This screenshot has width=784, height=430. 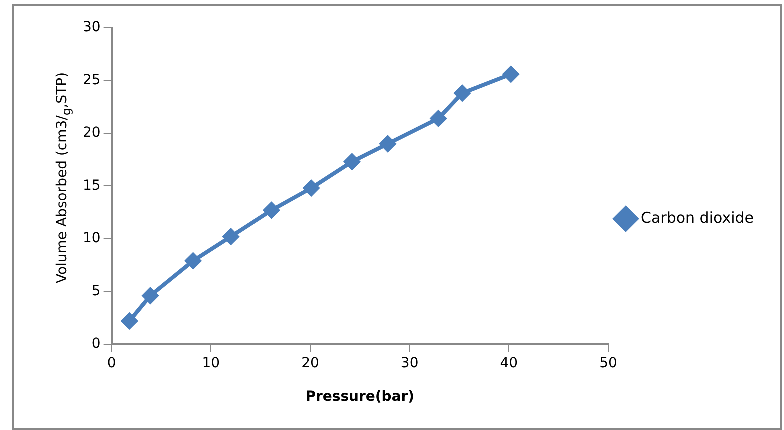 What do you see at coordinates (91, 80) in the screenshot?
I see `y-tick-label: 25` at bounding box center [91, 80].